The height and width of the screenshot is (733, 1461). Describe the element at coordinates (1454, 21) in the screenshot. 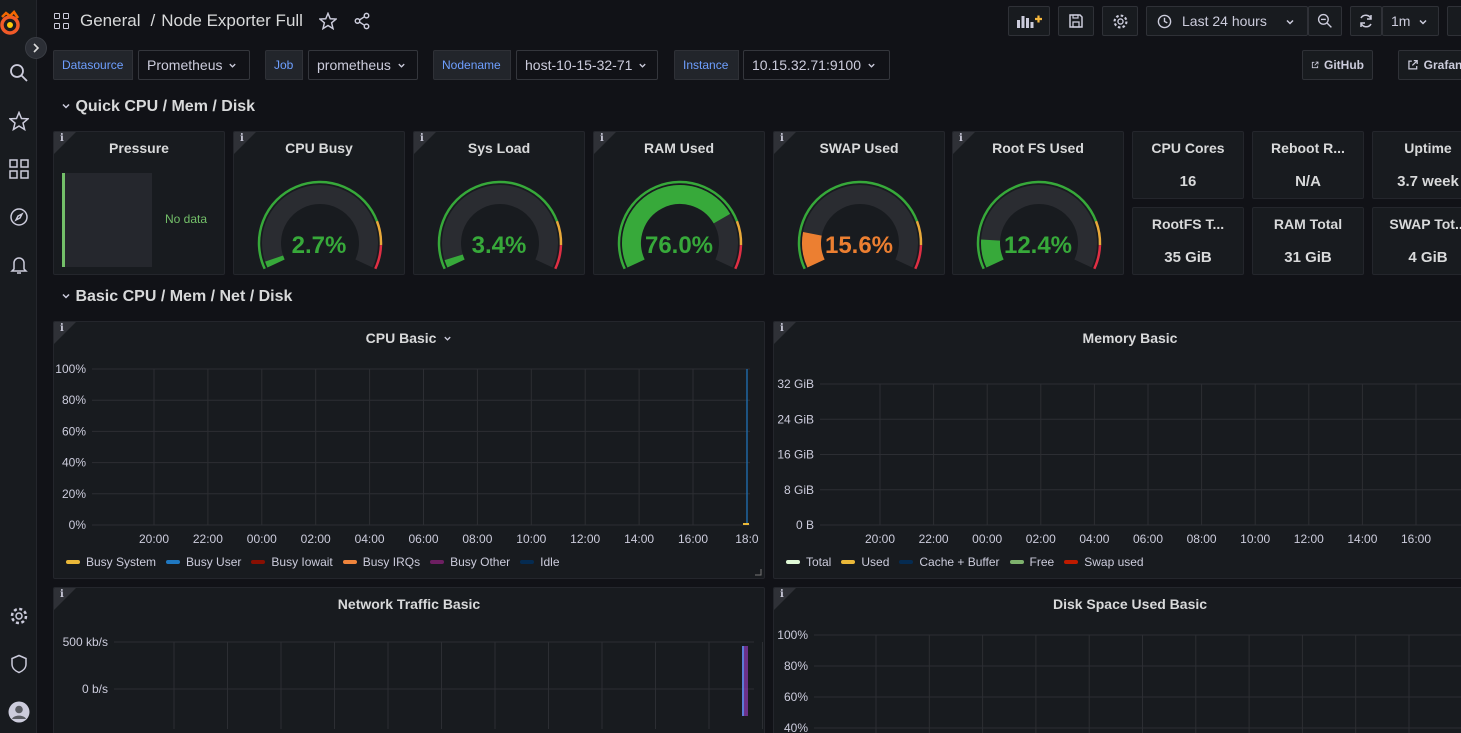

I see `view-mode-button` at that location.